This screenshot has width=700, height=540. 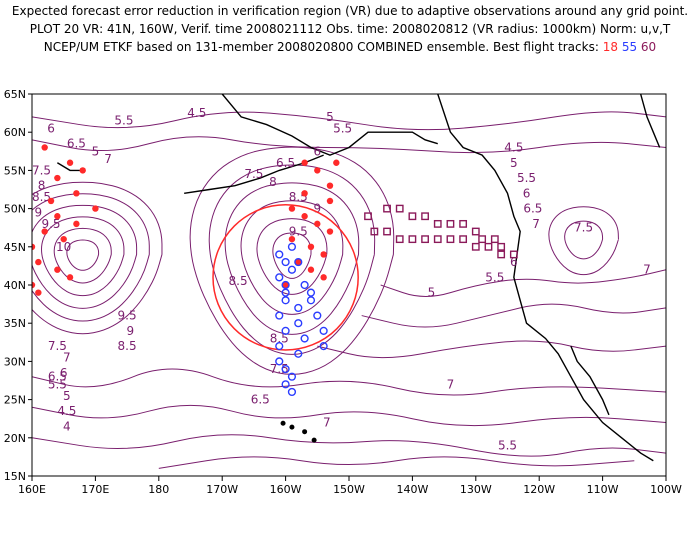 What do you see at coordinates (67, 426) in the screenshot?
I see `contour-value-label: 4` at bounding box center [67, 426].